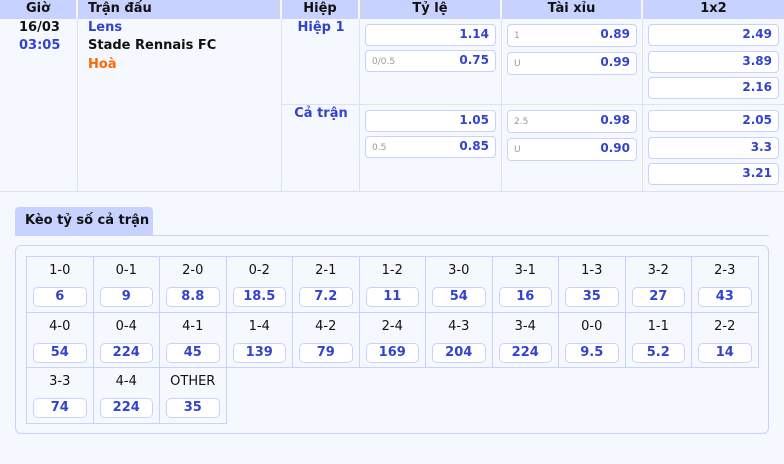 The width and height of the screenshot is (784, 464). What do you see at coordinates (326, 326) in the screenshot?
I see `score-label: 4-2` at bounding box center [326, 326].